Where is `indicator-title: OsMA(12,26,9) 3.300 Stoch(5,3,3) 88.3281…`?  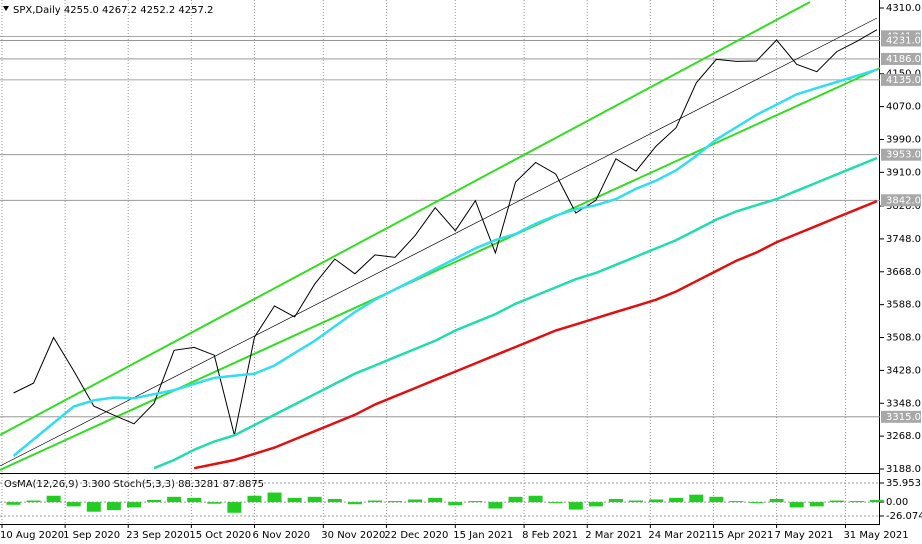
indicator-title: OsMA(12,26,9) 3.300 Stoch(5,3,3) 88.3281… is located at coordinates (134, 484).